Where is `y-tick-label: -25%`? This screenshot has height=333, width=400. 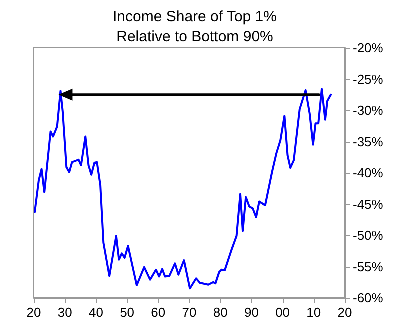
y-tick-label: -25% is located at coordinates (368, 79).